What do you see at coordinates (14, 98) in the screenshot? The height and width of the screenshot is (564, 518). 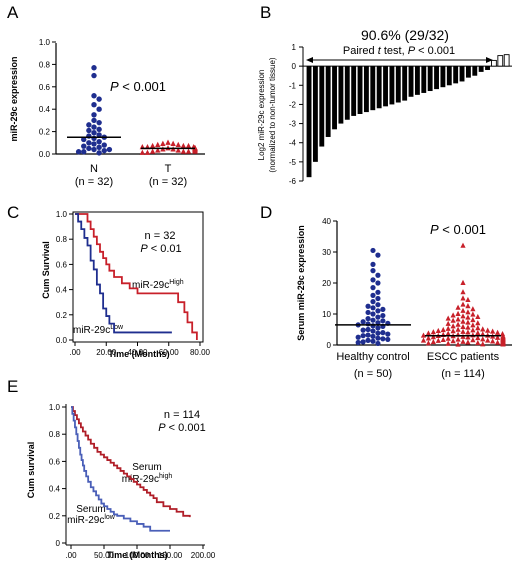 I see `panel-a-ylabel: miR-29c expression` at bounding box center [14, 98].